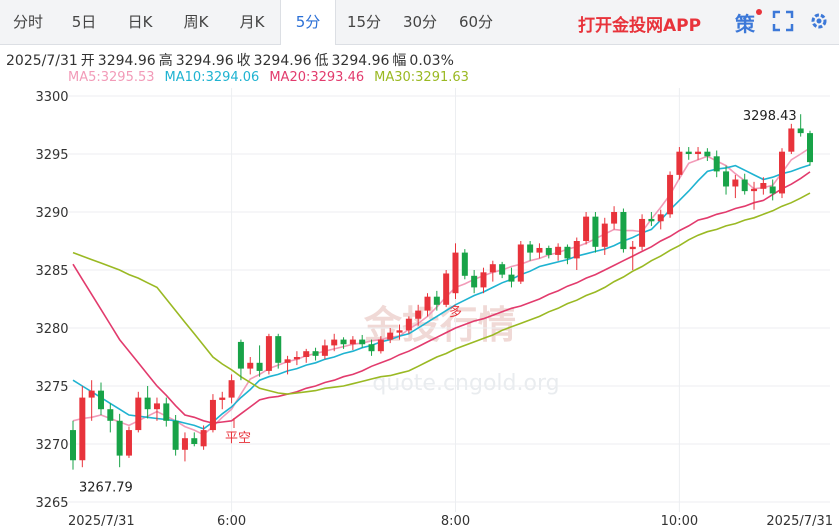  Describe the element at coordinates (337, 77) in the screenshot. I see `legend-value: 3293.46` at that location.